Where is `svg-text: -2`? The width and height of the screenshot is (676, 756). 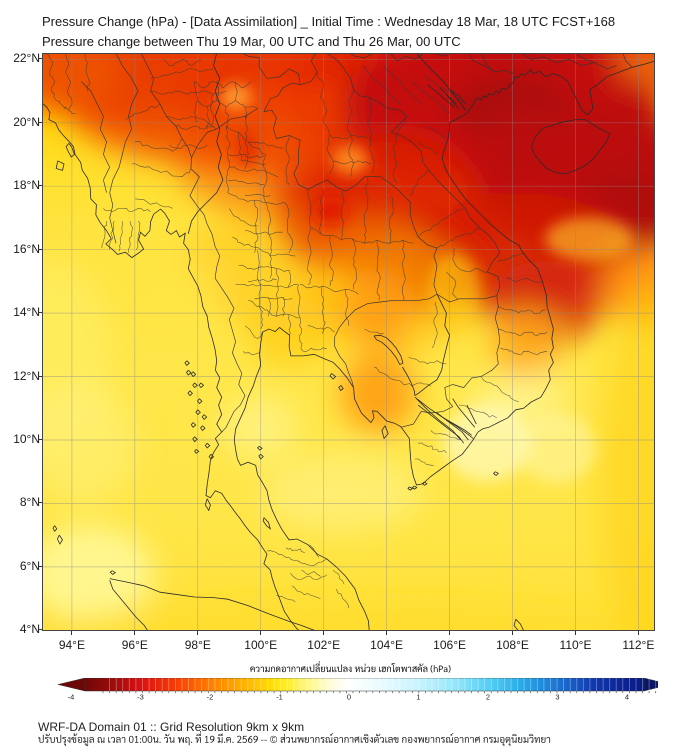
svg-text: -2 is located at coordinates (210, 697).